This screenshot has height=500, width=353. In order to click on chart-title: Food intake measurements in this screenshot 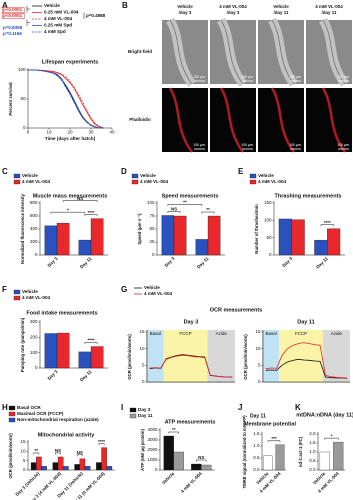, I will do `click(61, 313)`.